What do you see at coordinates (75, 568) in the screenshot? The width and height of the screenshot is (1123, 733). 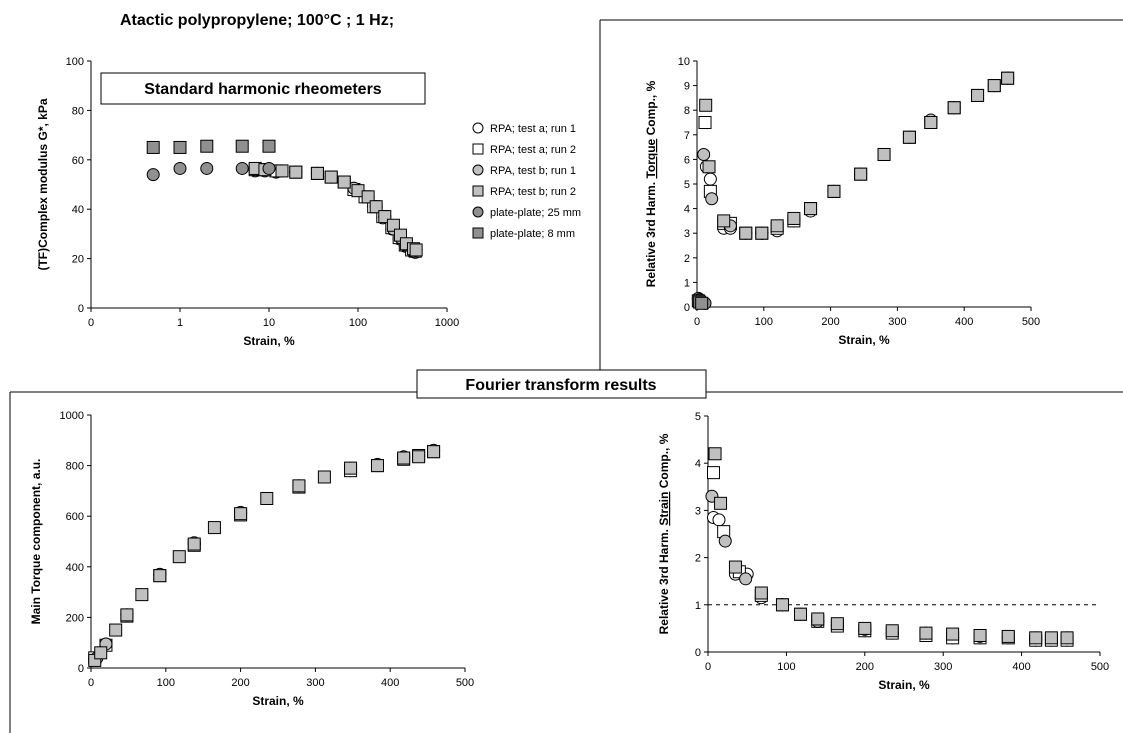 I see `y-tick-label: 400` at bounding box center [75, 568].